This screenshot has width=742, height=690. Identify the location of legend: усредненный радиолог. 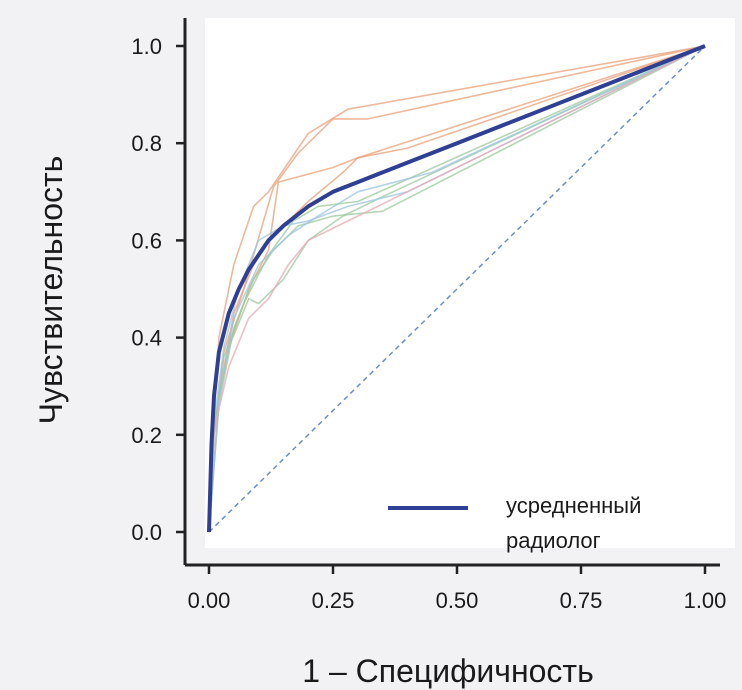
(514, 523).